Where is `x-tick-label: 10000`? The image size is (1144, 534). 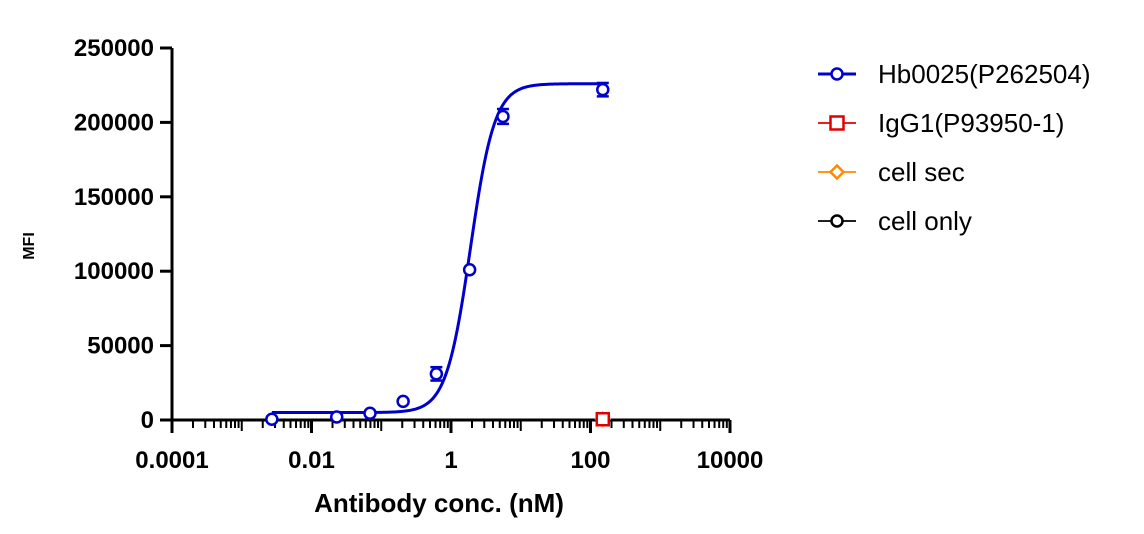 x-tick-label: 10000 is located at coordinates (730, 460).